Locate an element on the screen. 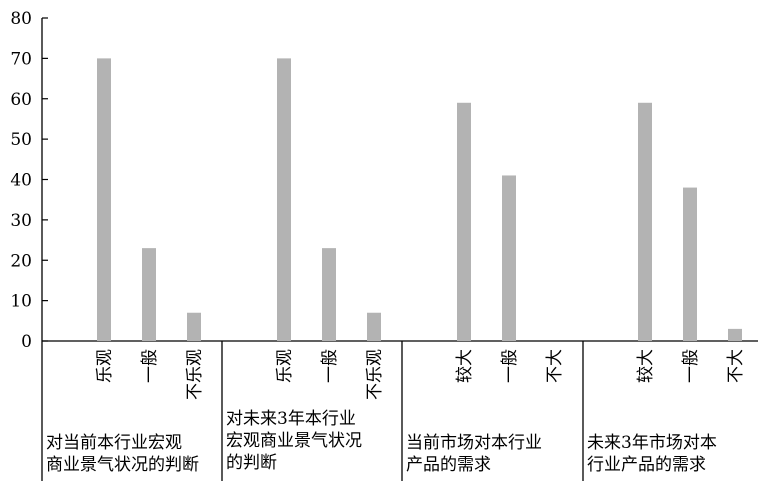 The image size is (760, 481). group-label: 的判断 is located at coordinates (251, 463).